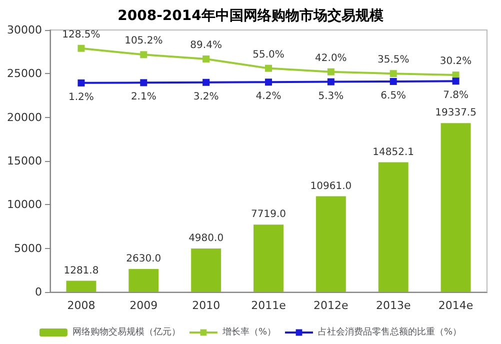  What do you see at coordinates (24, 30) in the screenshot?
I see `y-tick-label: 30000` at bounding box center [24, 30].